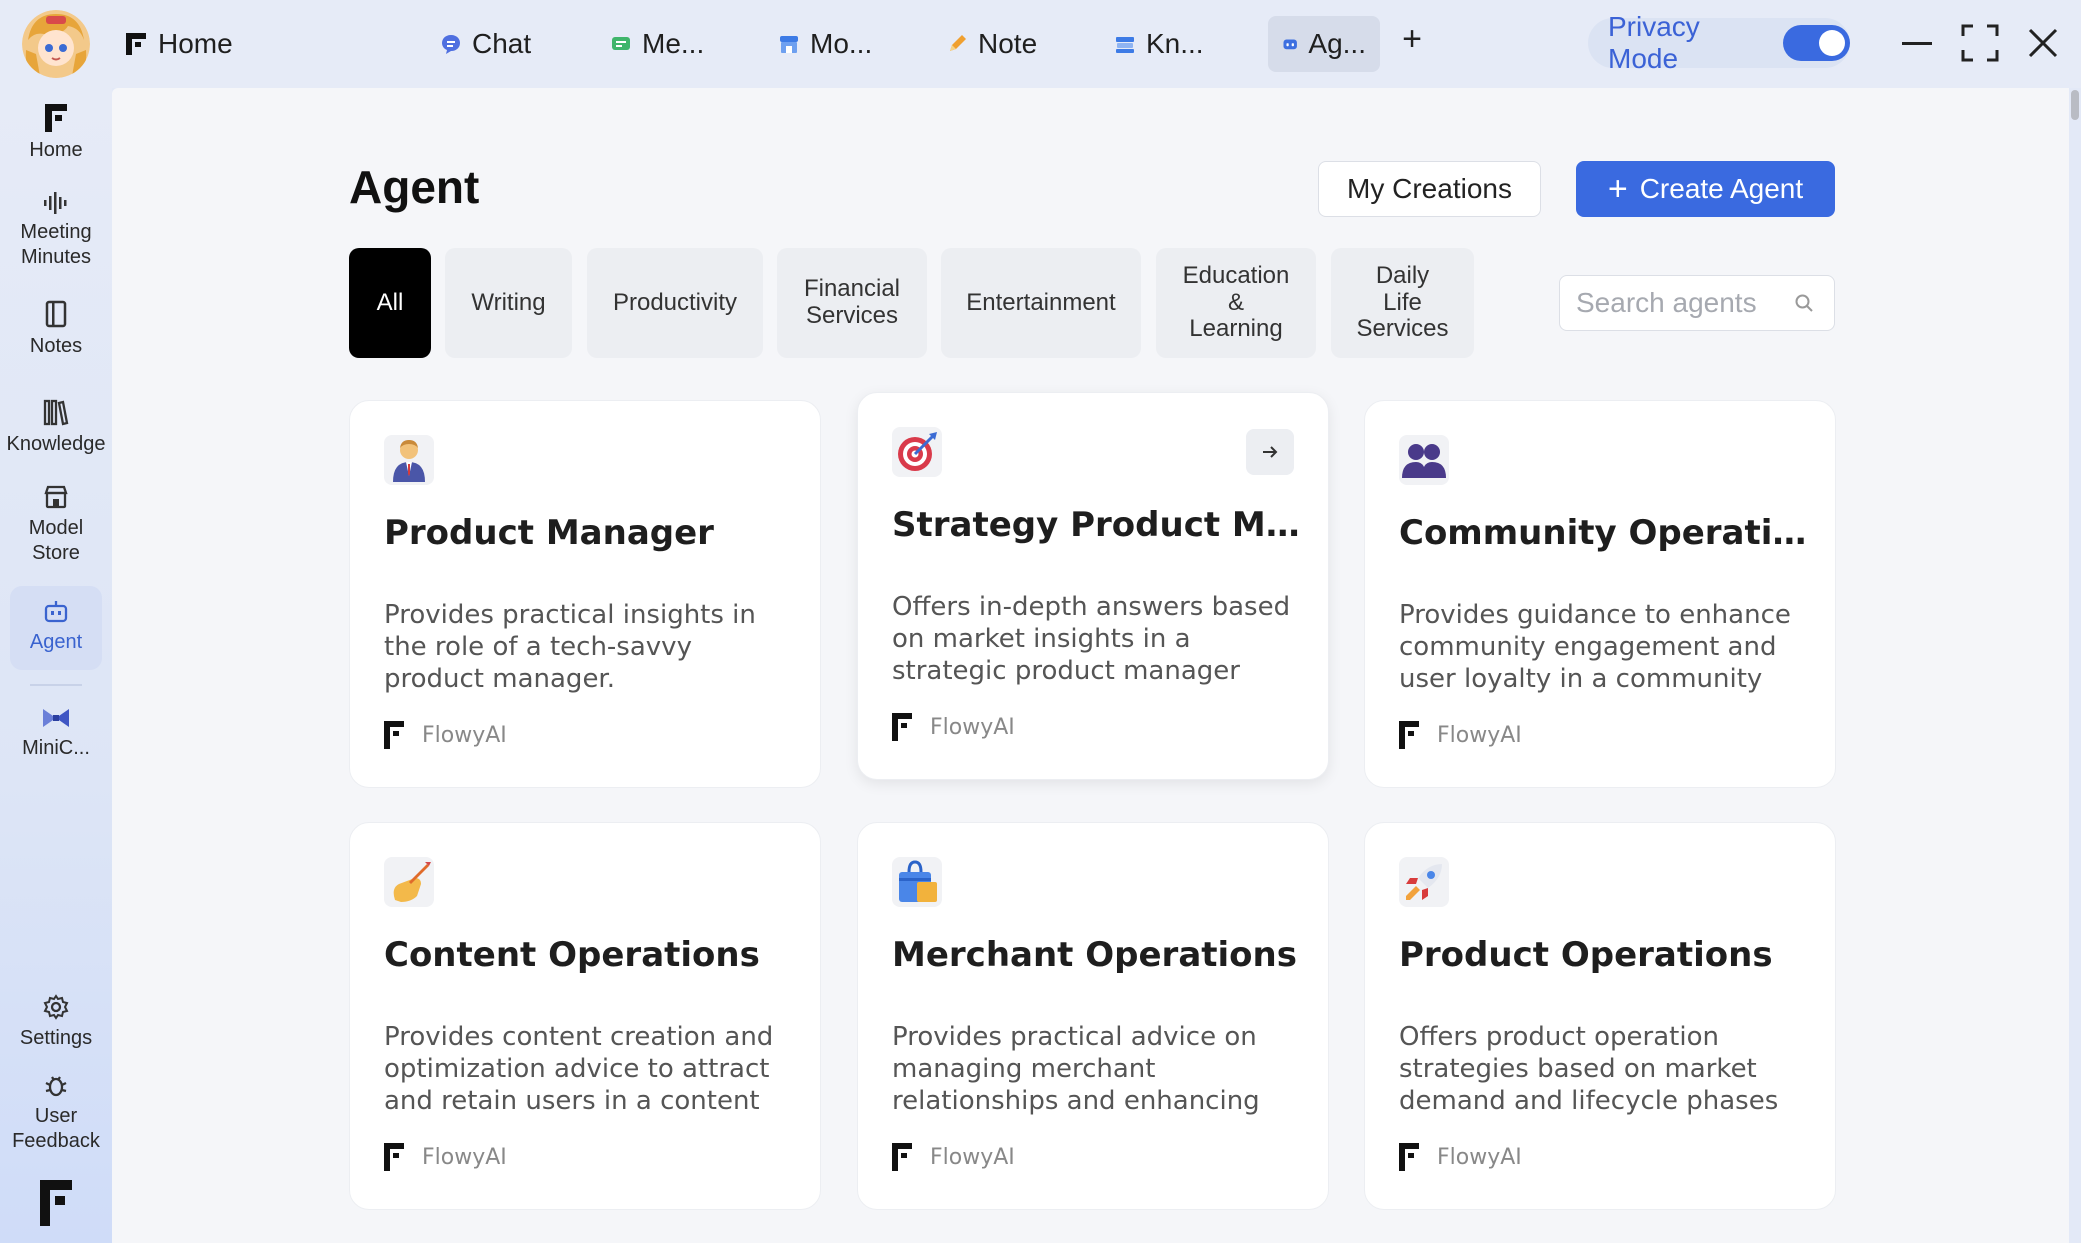 This screenshot has width=2081, height=1243. I want to click on minimize-button, so click(1917, 43).